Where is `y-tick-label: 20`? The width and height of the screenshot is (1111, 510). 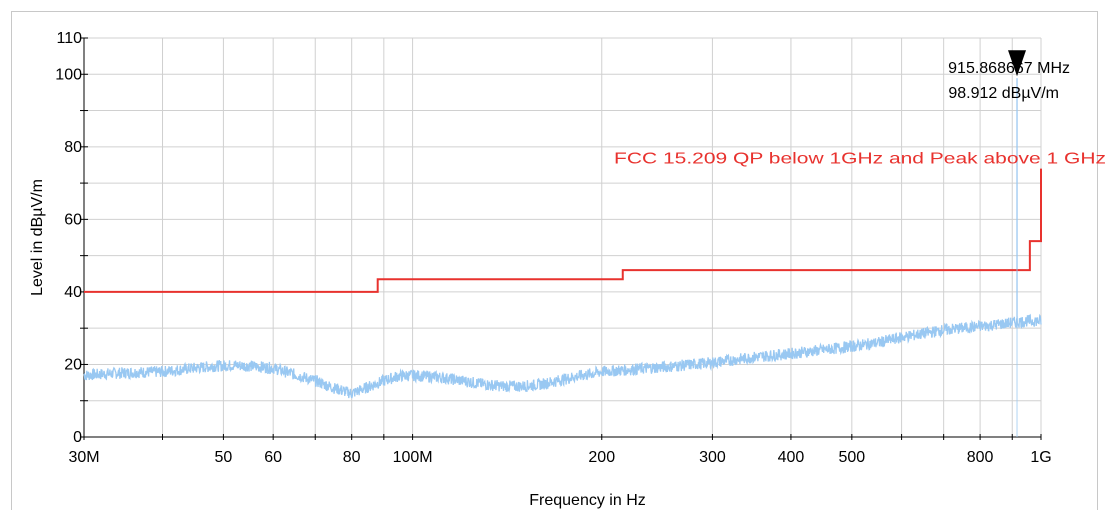
y-tick-label: 20 is located at coordinates (73, 364).